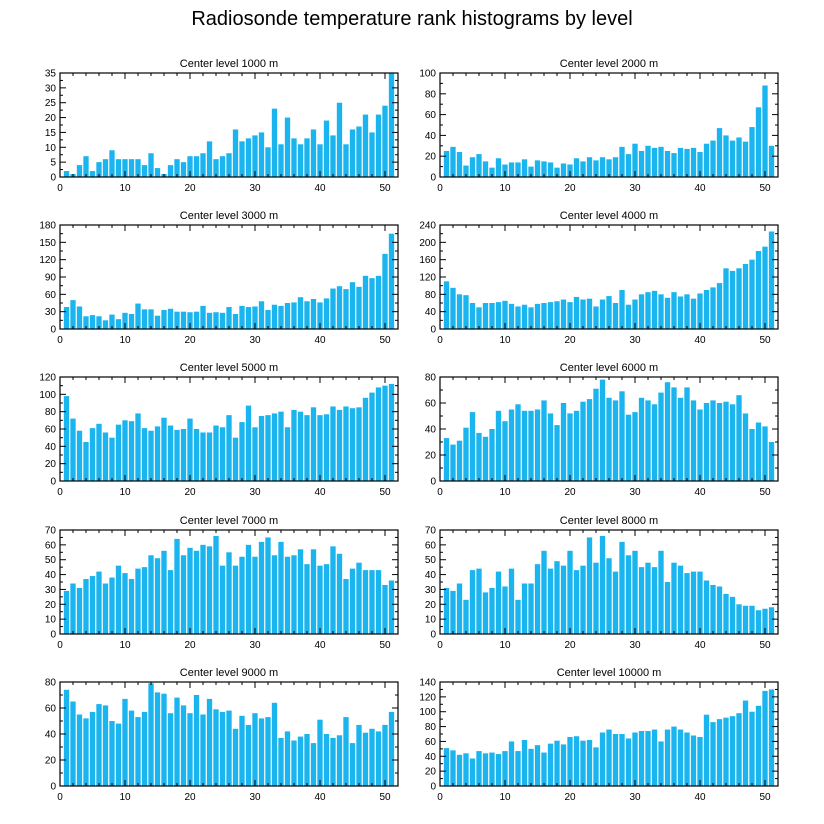  I want to click on x-tick-label: 50, so click(385, 188).